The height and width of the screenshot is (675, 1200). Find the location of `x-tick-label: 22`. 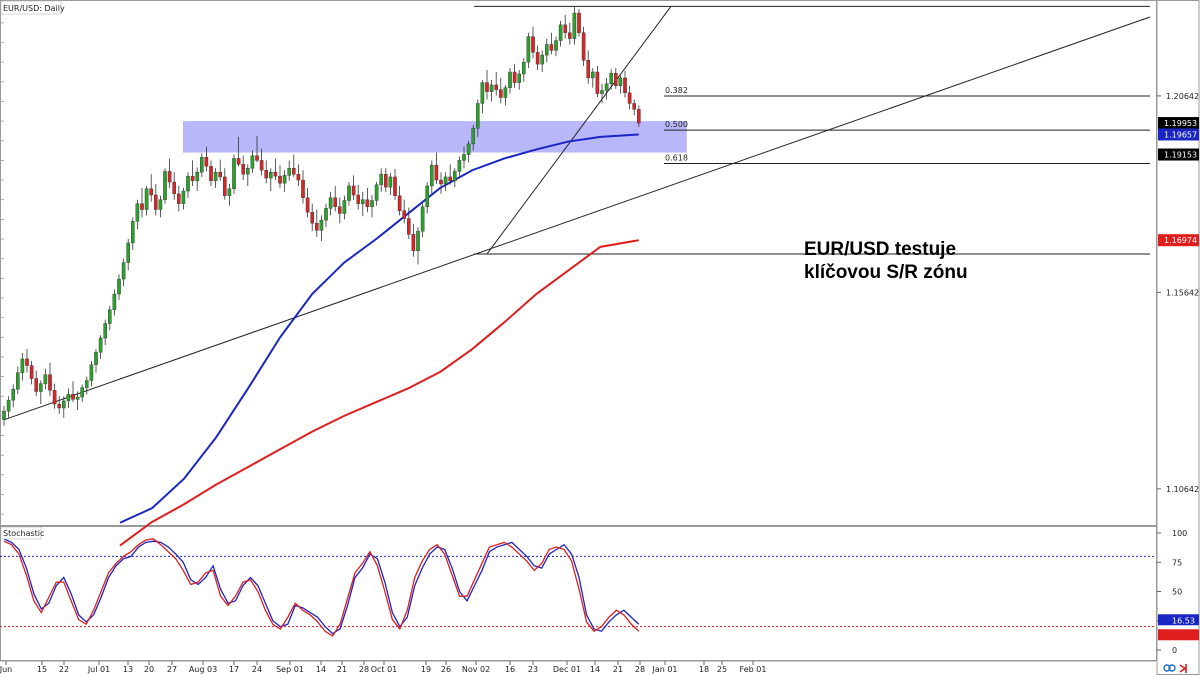

x-tick-label: 22 is located at coordinates (64, 669).